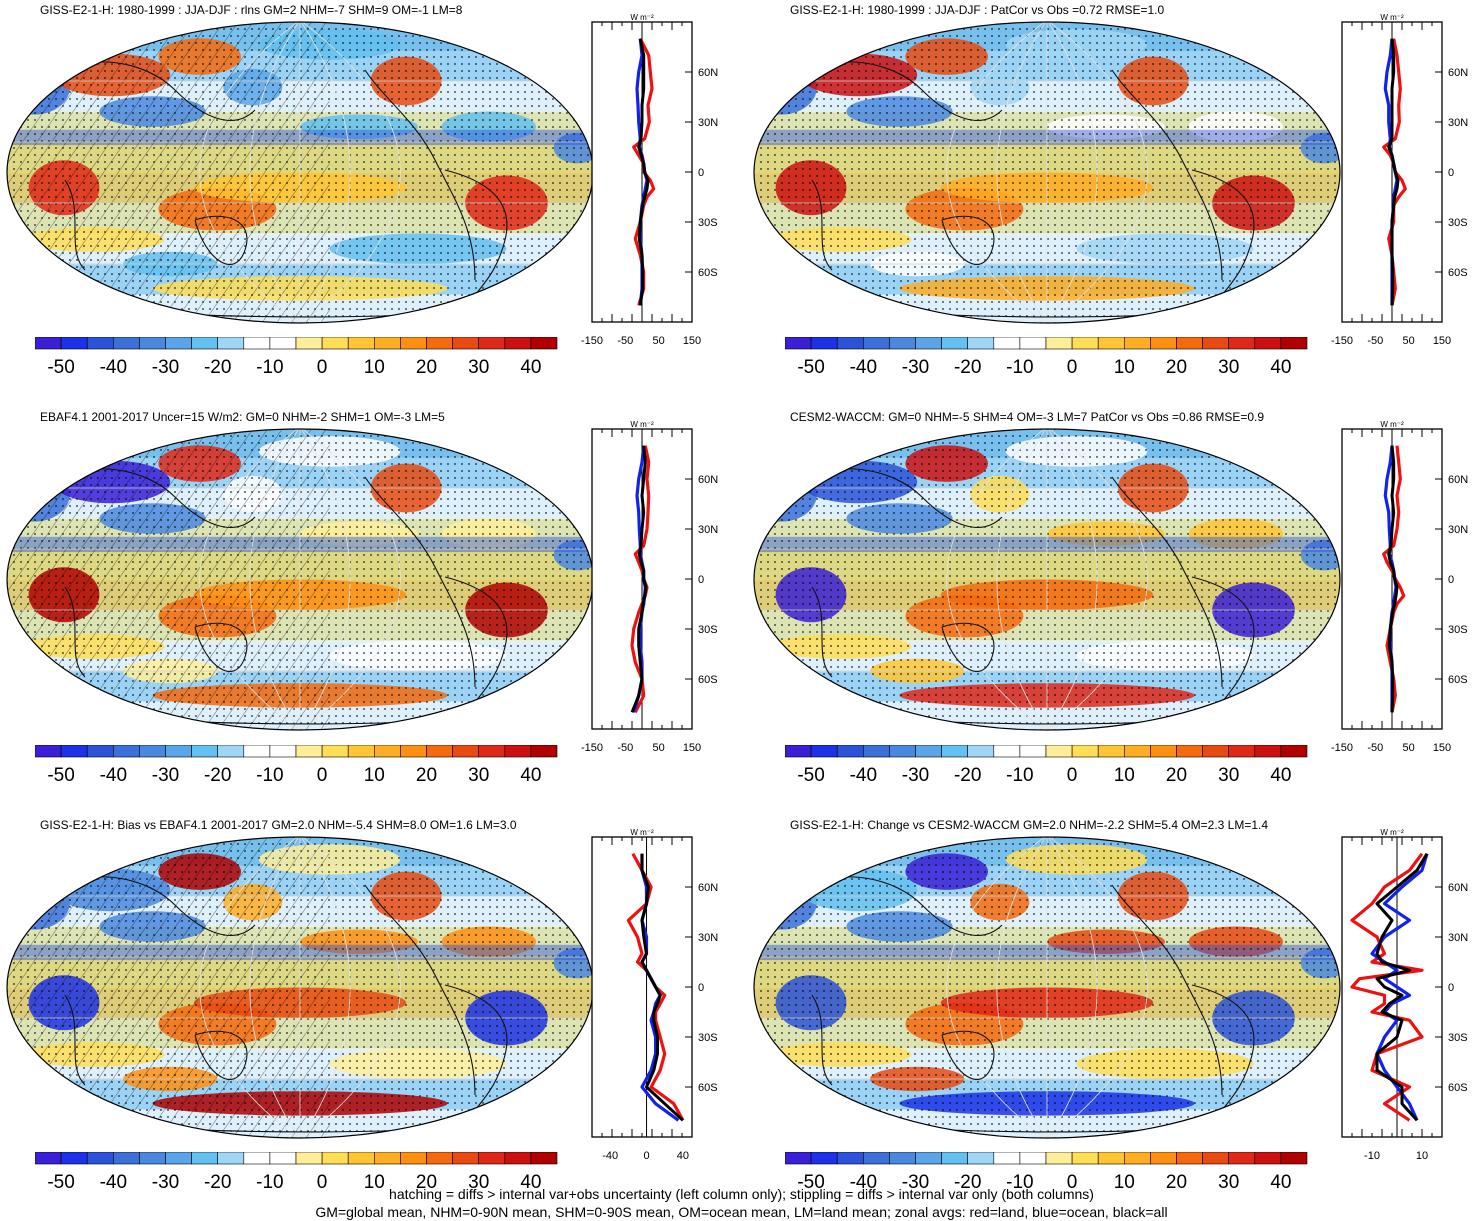 The image size is (1483, 1221). Describe the element at coordinates (1019, 775) in the screenshot. I see `colorbar-label: -10` at that location.